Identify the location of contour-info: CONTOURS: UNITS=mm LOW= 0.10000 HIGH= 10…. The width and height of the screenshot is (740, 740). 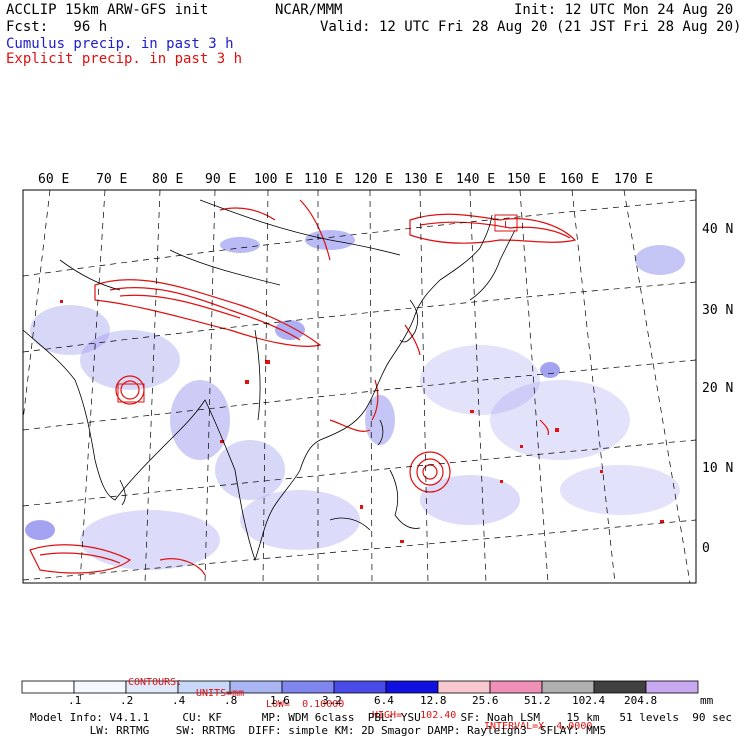
(370, 699).